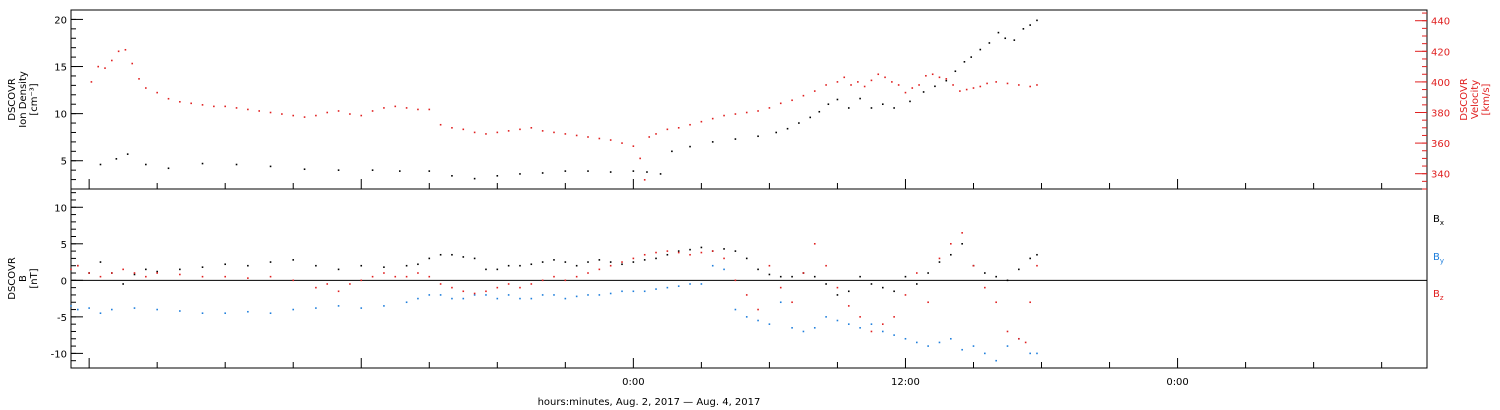 This screenshot has height=410, width=1500. What do you see at coordinates (1440, 83) in the screenshot?
I see `y-tick-label: 400` at bounding box center [1440, 83].